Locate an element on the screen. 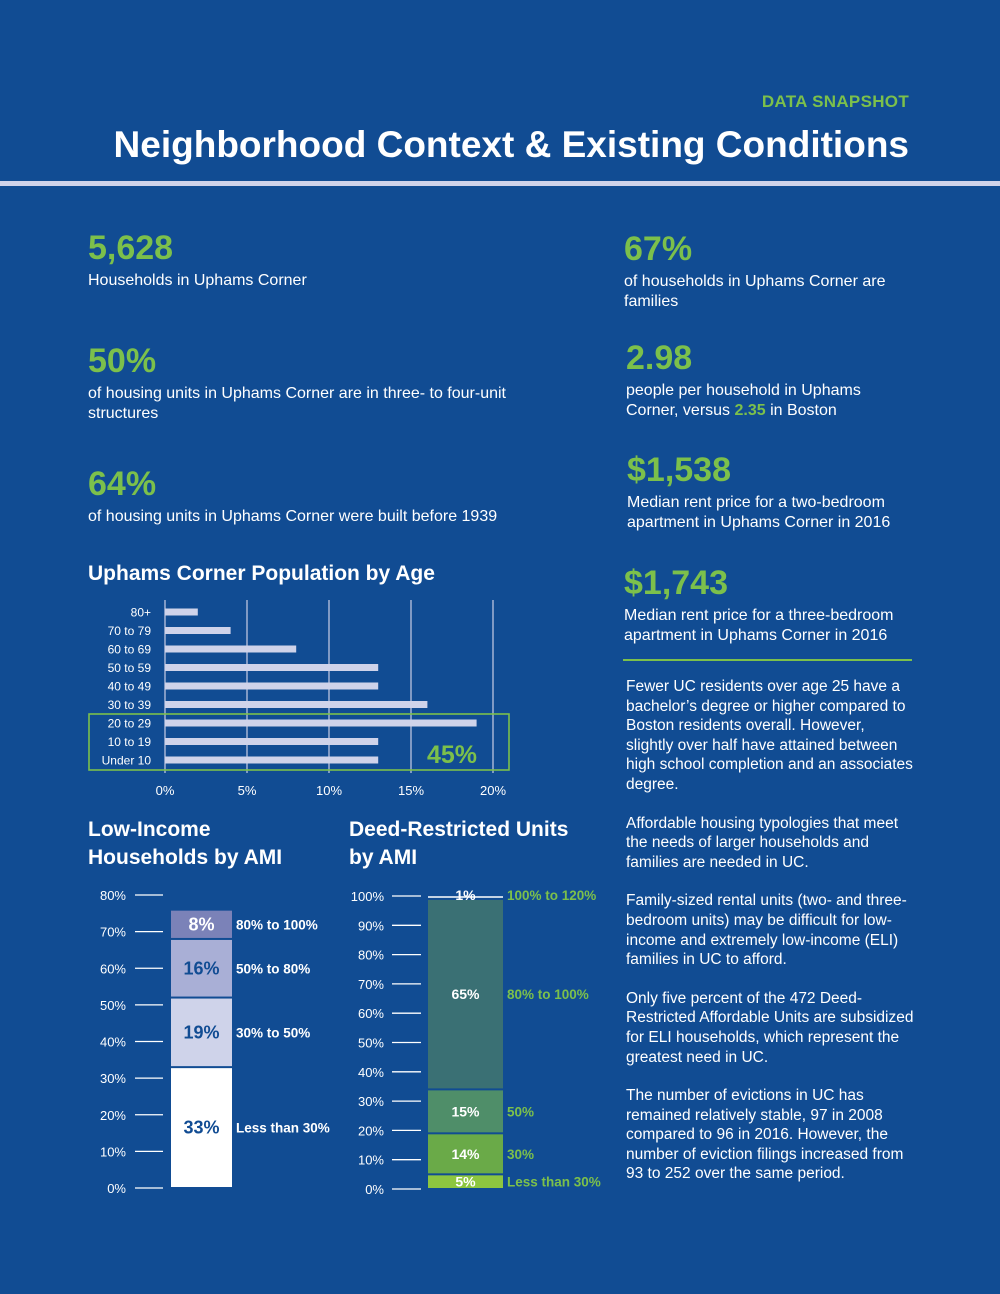  age-category-label: 10 to 19 is located at coordinates (130, 742).